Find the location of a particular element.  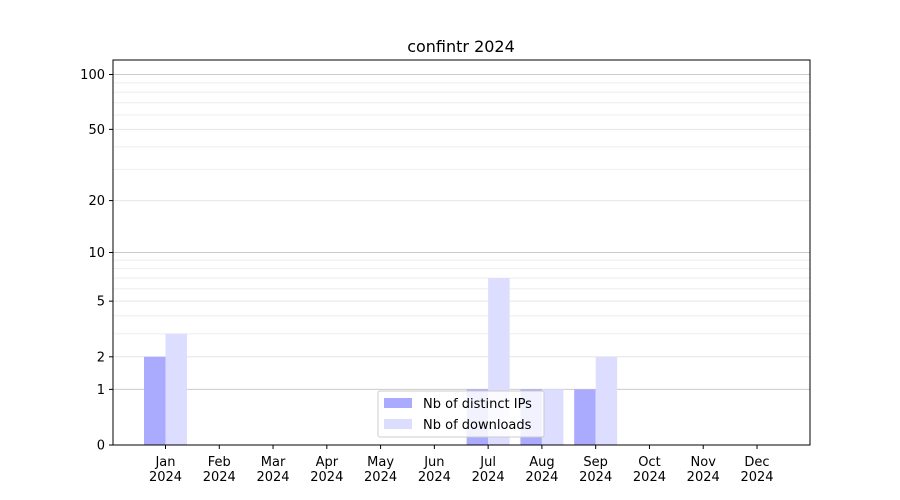

x-tick-label: May 2024 is located at coordinates (380, 470).